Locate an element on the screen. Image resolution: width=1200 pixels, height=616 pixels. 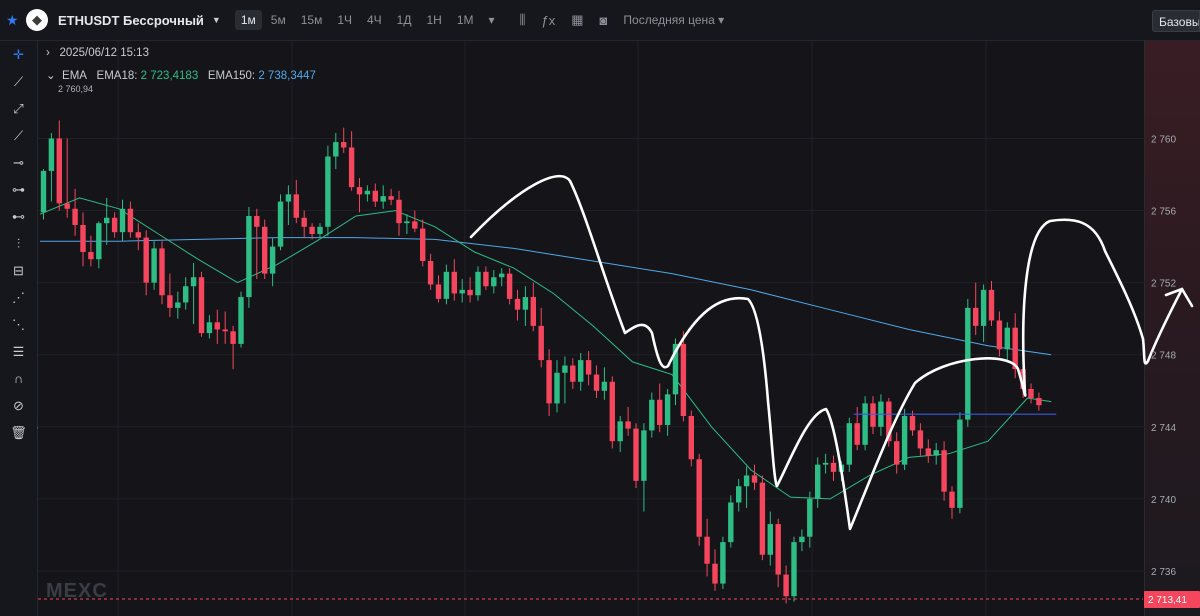
timeframe-1mo: 1М is located at coordinates (465, 20).